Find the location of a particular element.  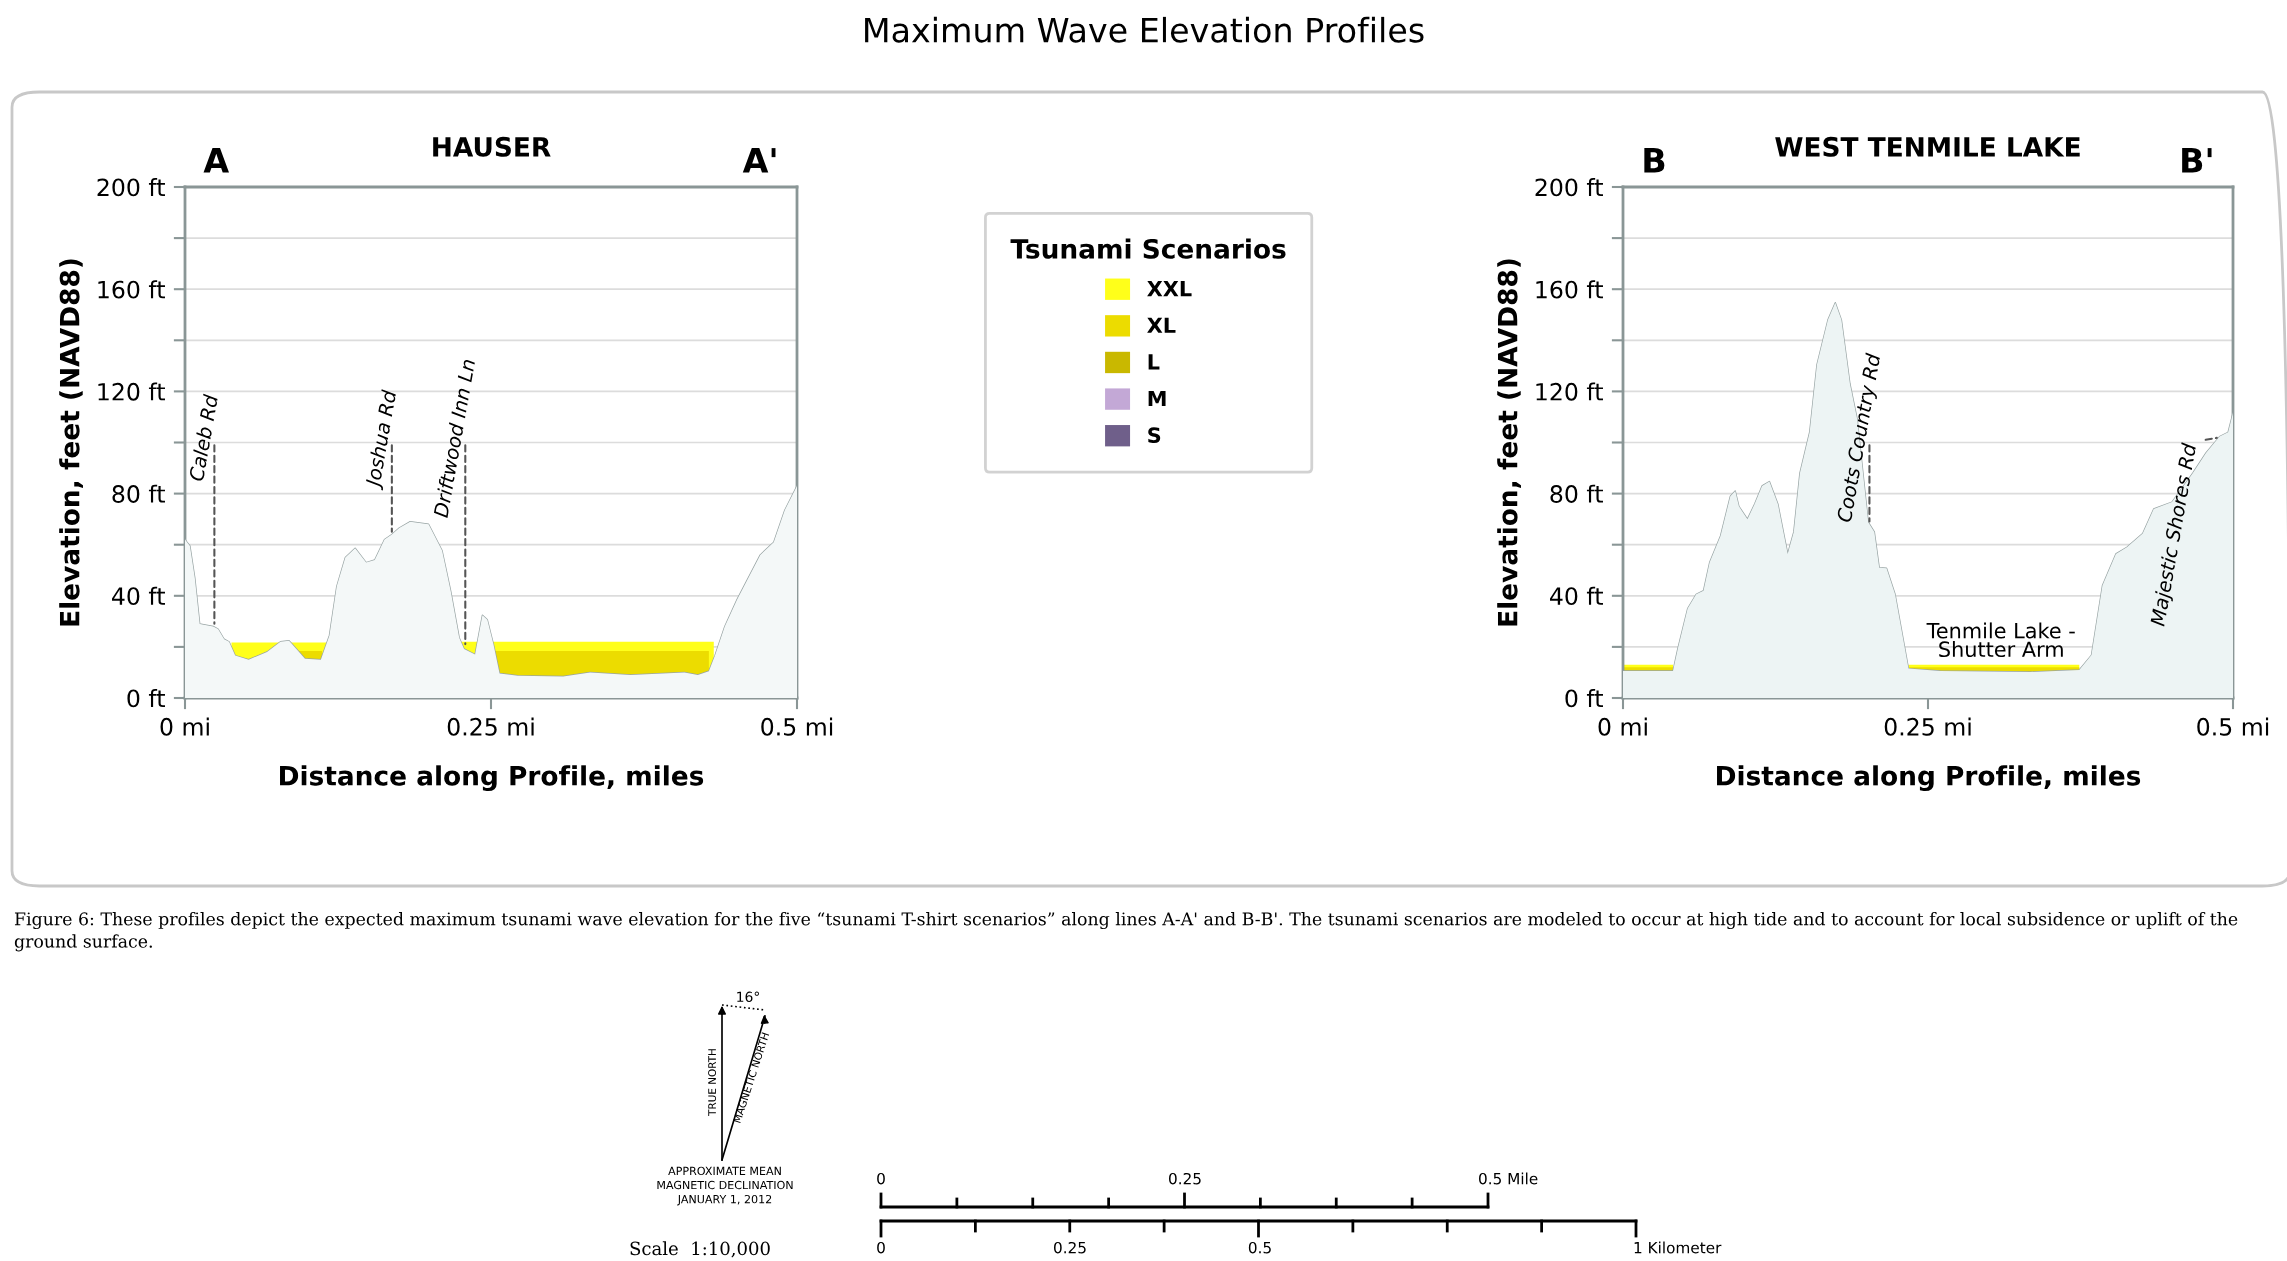

text: Maximum Wave Elevation Profiles is located at coordinates (1144, 29).